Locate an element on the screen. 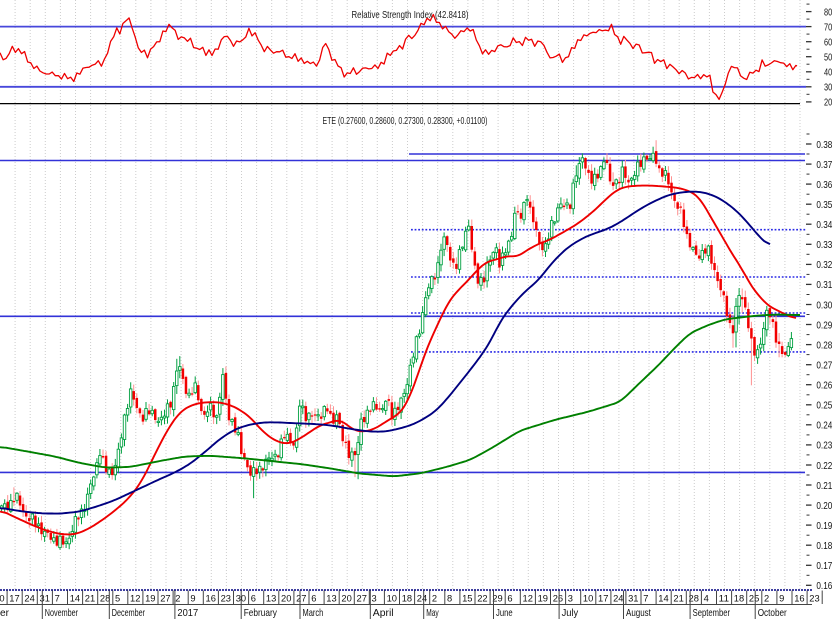 Image resolution: width=837 pixels, height=621 pixels. svg-text: 40 is located at coordinates (828, 73).